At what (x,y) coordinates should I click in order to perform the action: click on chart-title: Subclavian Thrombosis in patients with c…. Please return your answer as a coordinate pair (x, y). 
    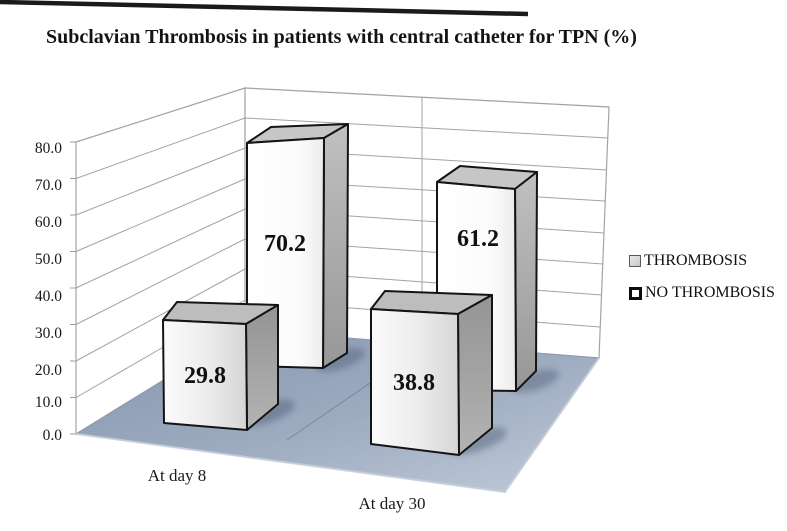
    Looking at the image, I should click on (341, 37).